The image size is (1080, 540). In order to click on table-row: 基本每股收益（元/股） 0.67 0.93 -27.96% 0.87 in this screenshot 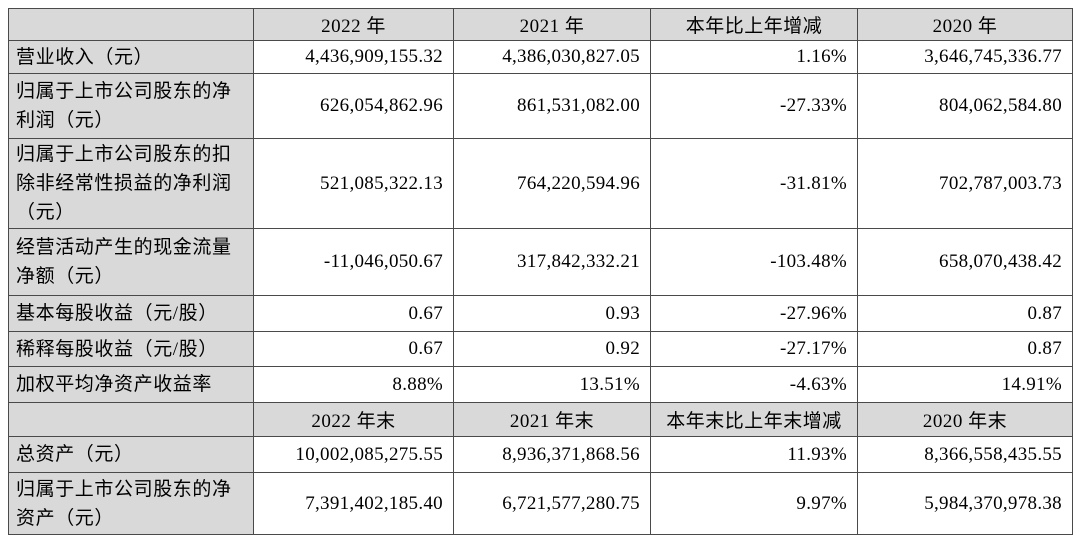, I will do `click(540, 313)`.